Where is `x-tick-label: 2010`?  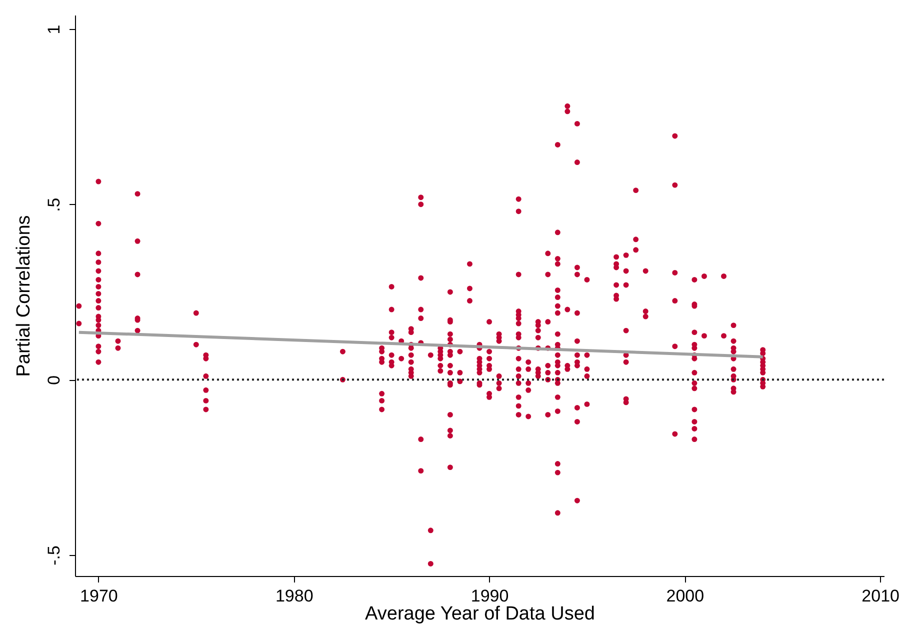 x-tick-label: 2010 is located at coordinates (881, 596).